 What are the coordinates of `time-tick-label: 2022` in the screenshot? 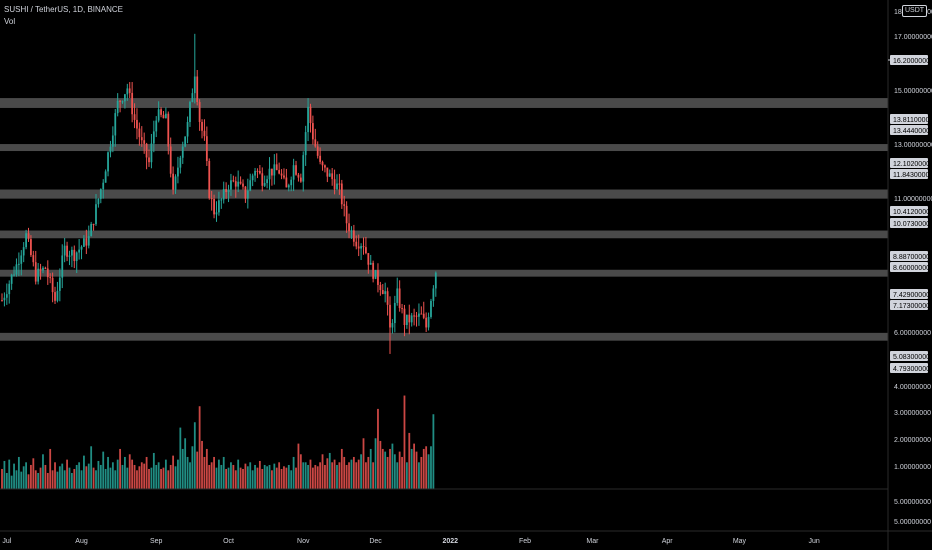 It's located at (450, 541).